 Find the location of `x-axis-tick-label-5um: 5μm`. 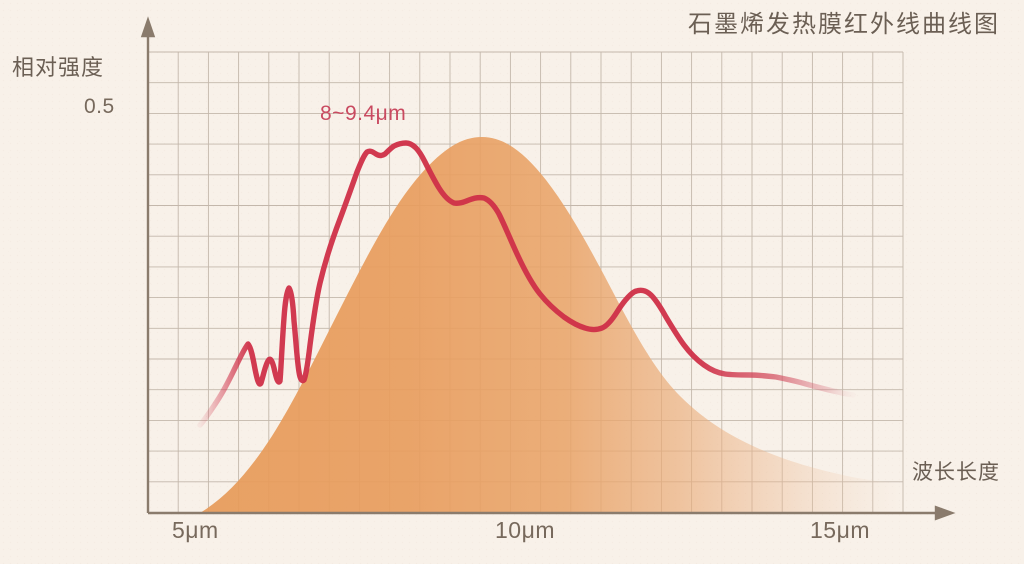

x-axis-tick-label-5um: 5μm is located at coordinates (195, 530).